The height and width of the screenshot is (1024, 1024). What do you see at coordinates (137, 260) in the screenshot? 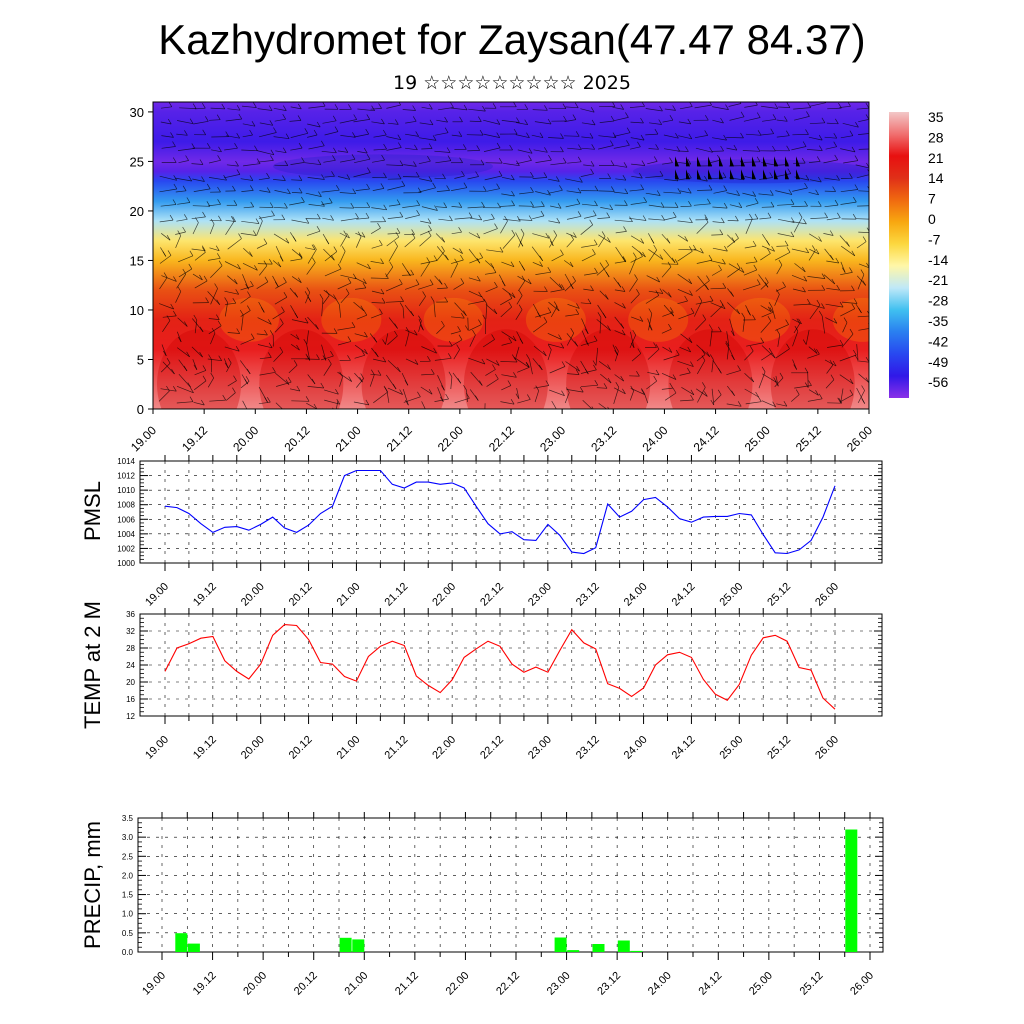
I see `height-tick-label: 15` at bounding box center [137, 260].